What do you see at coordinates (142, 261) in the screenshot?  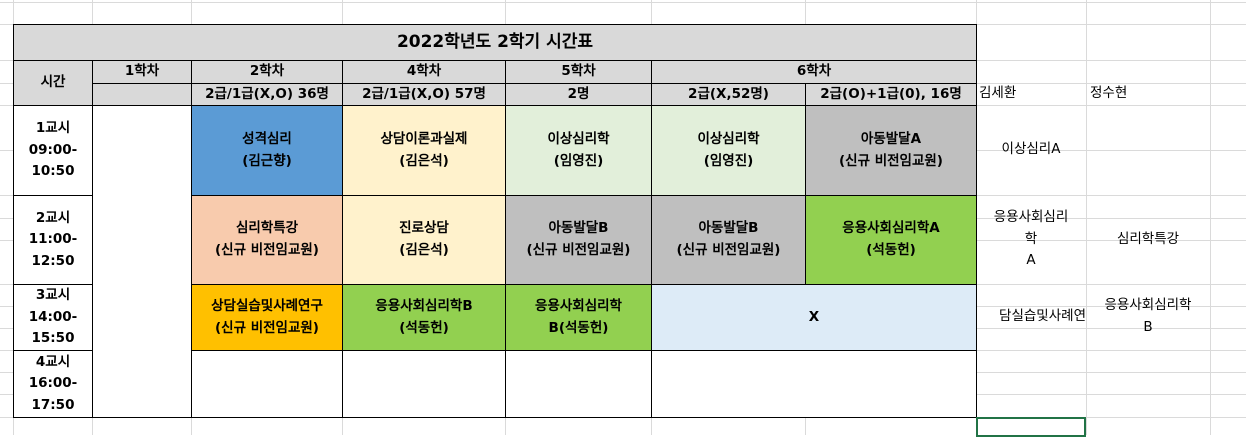 I see `term1-cell` at bounding box center [142, 261].